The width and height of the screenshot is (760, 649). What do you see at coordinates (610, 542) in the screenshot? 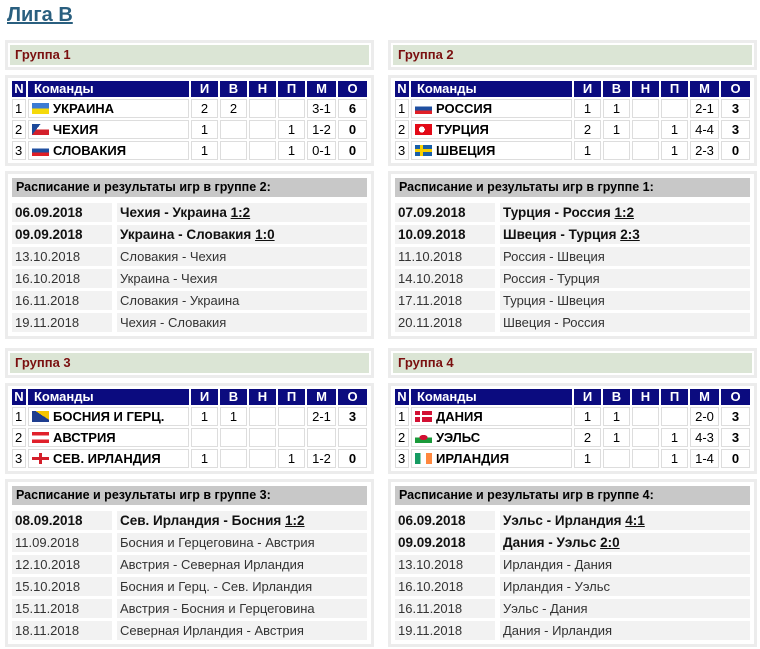
I see `match-result-link: 2:0` at bounding box center [610, 542].